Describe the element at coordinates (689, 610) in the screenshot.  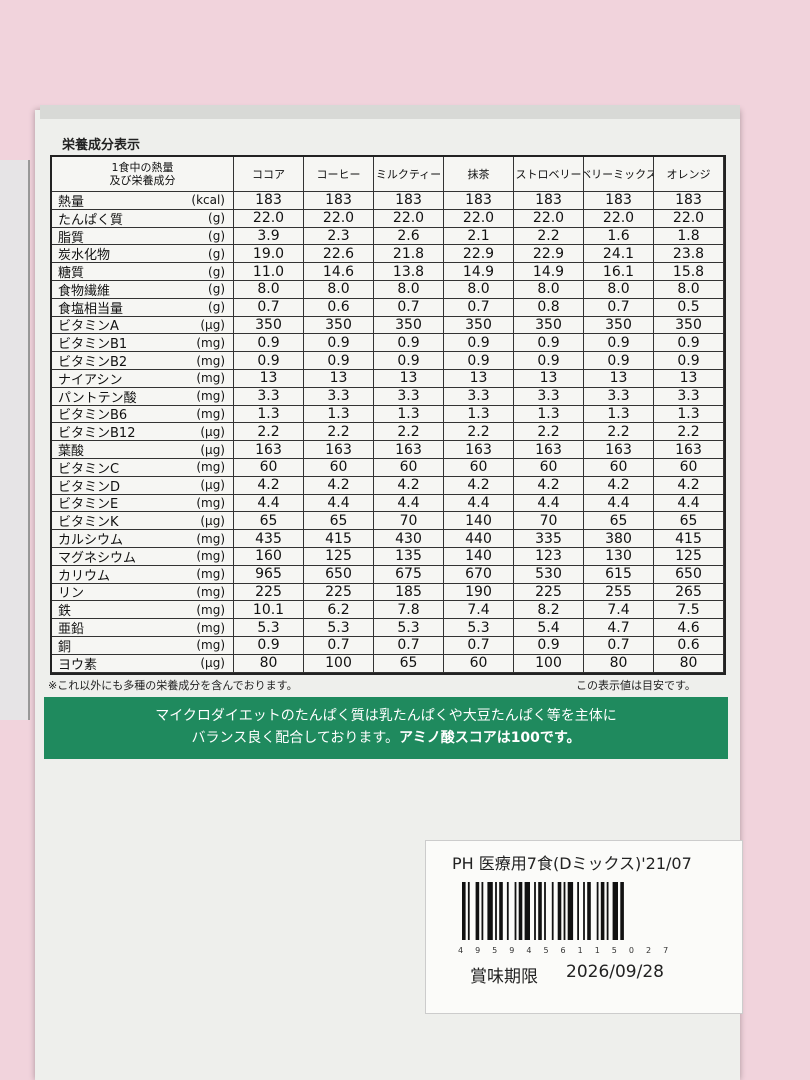
I see `value-cell: 7.5` at that location.